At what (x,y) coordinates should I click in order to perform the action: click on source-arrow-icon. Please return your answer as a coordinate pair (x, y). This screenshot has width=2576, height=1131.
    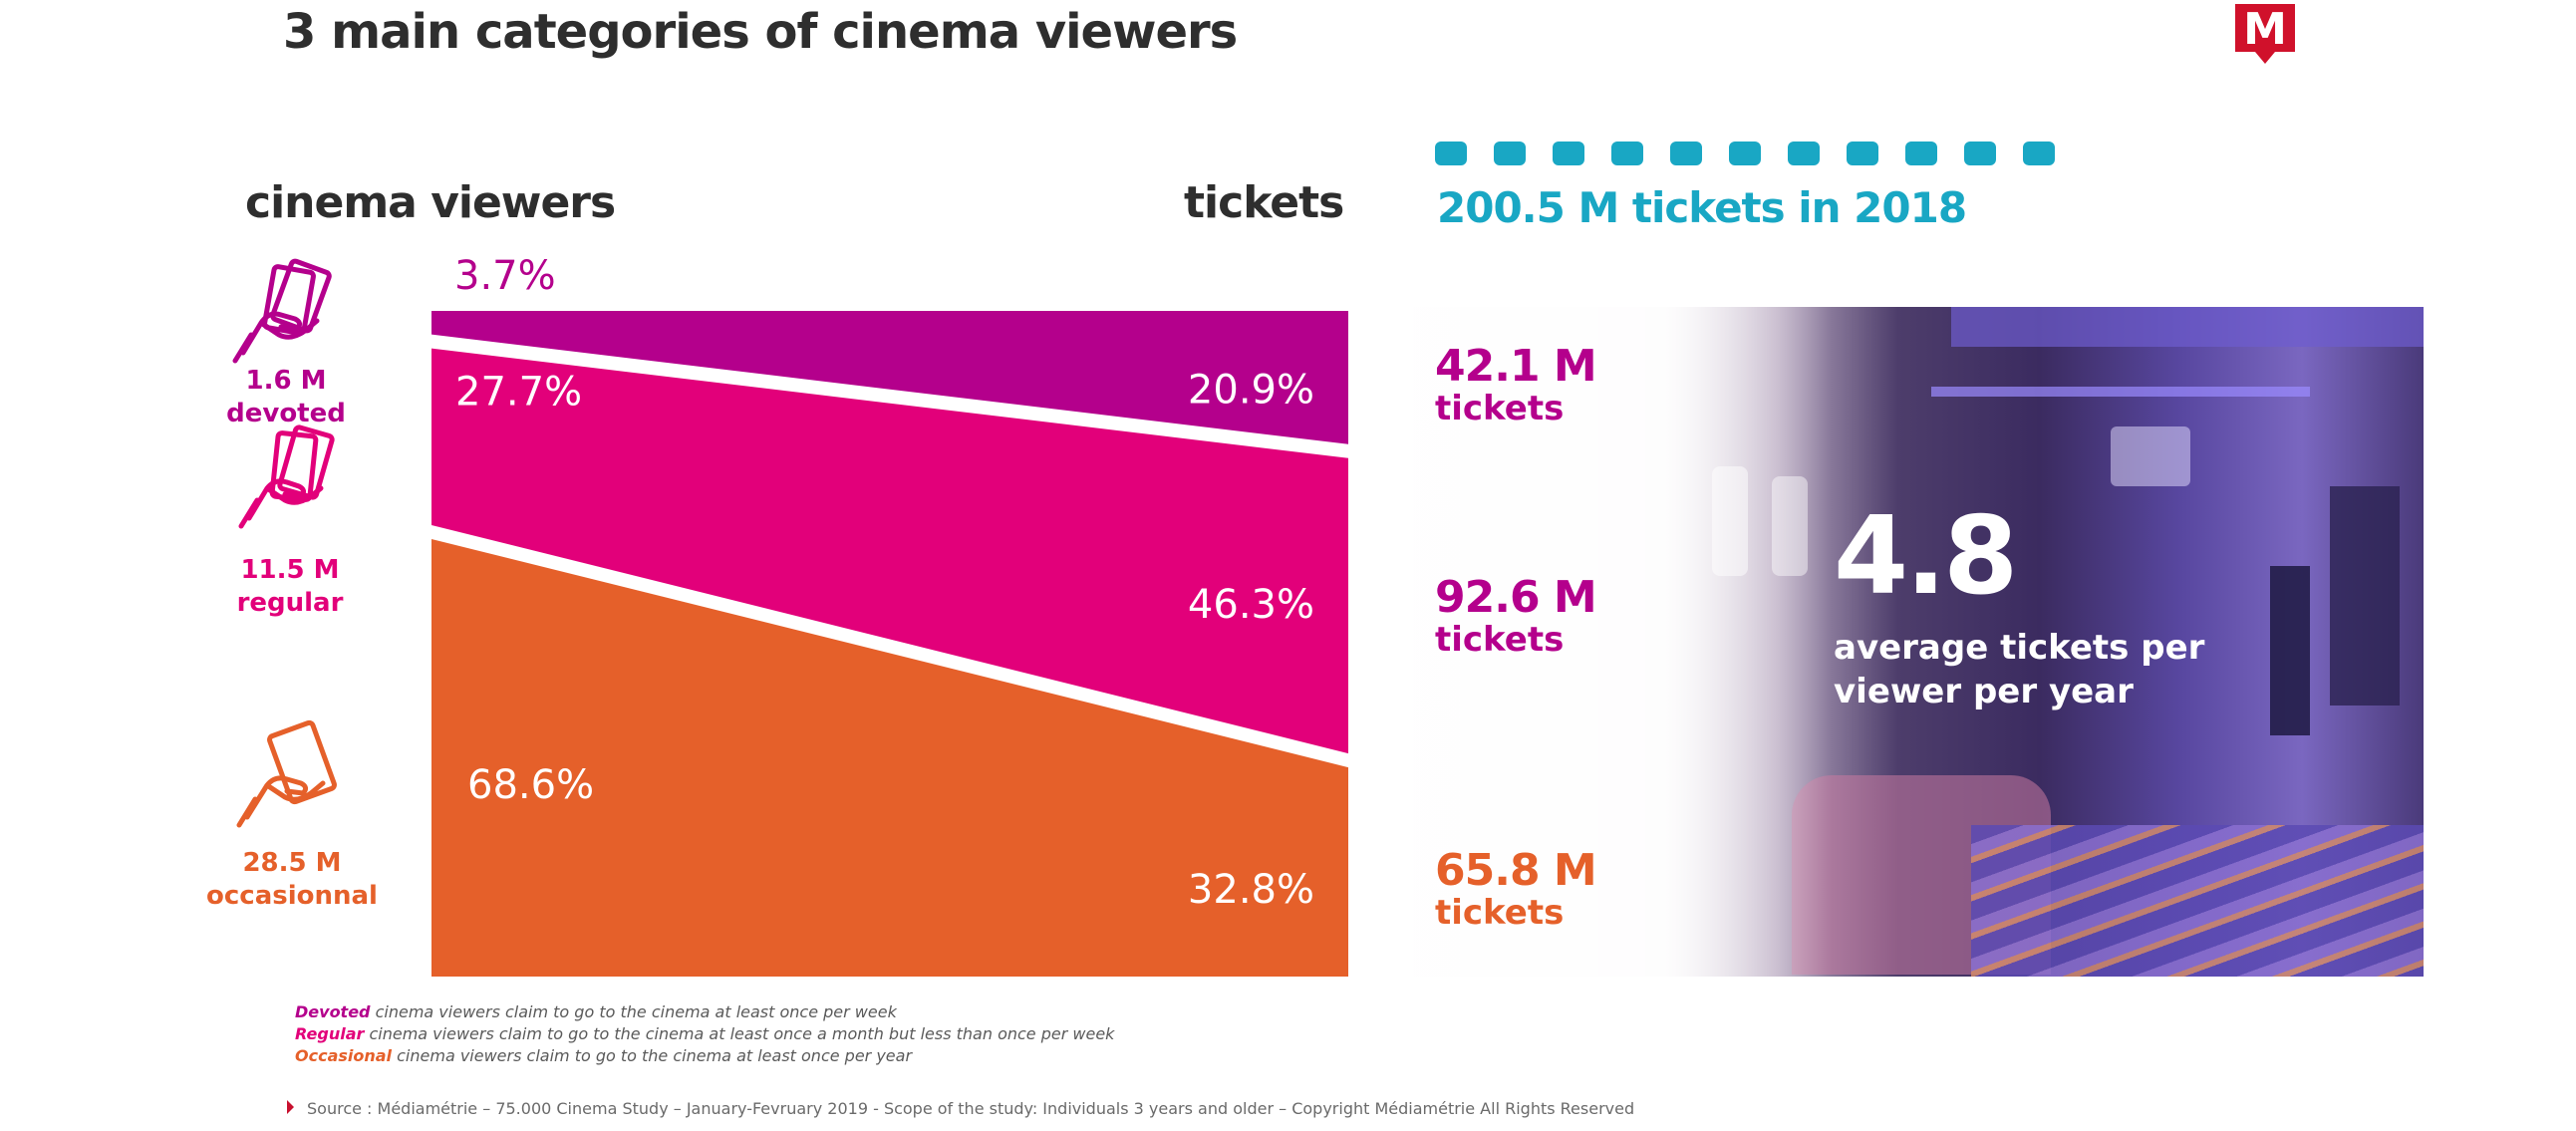
    Looking at the image, I should click on (290, 1107).